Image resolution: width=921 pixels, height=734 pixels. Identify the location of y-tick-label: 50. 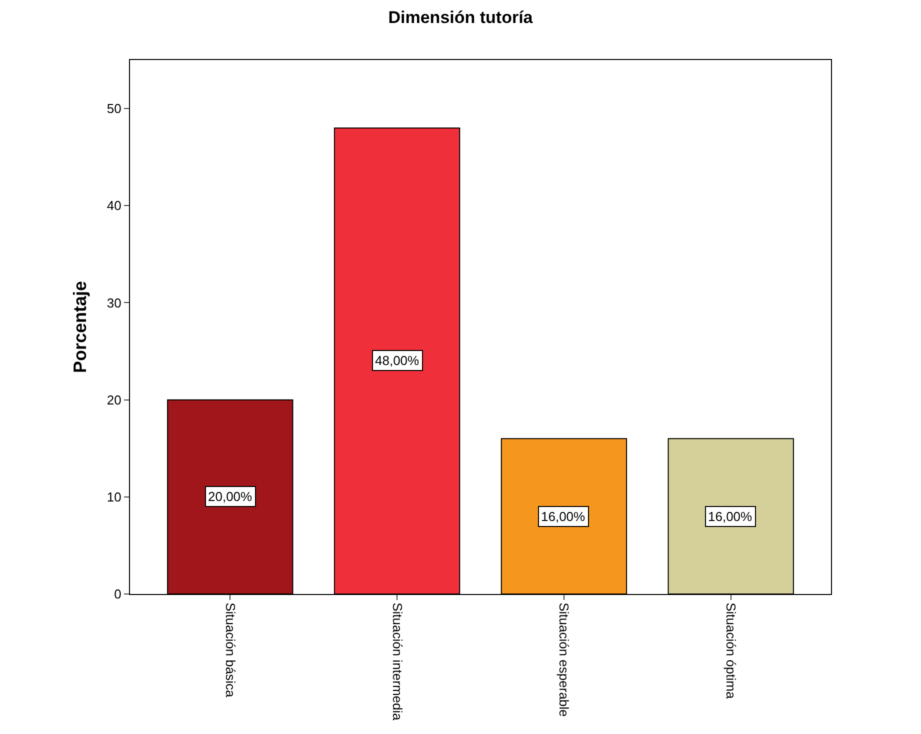
(114, 108).